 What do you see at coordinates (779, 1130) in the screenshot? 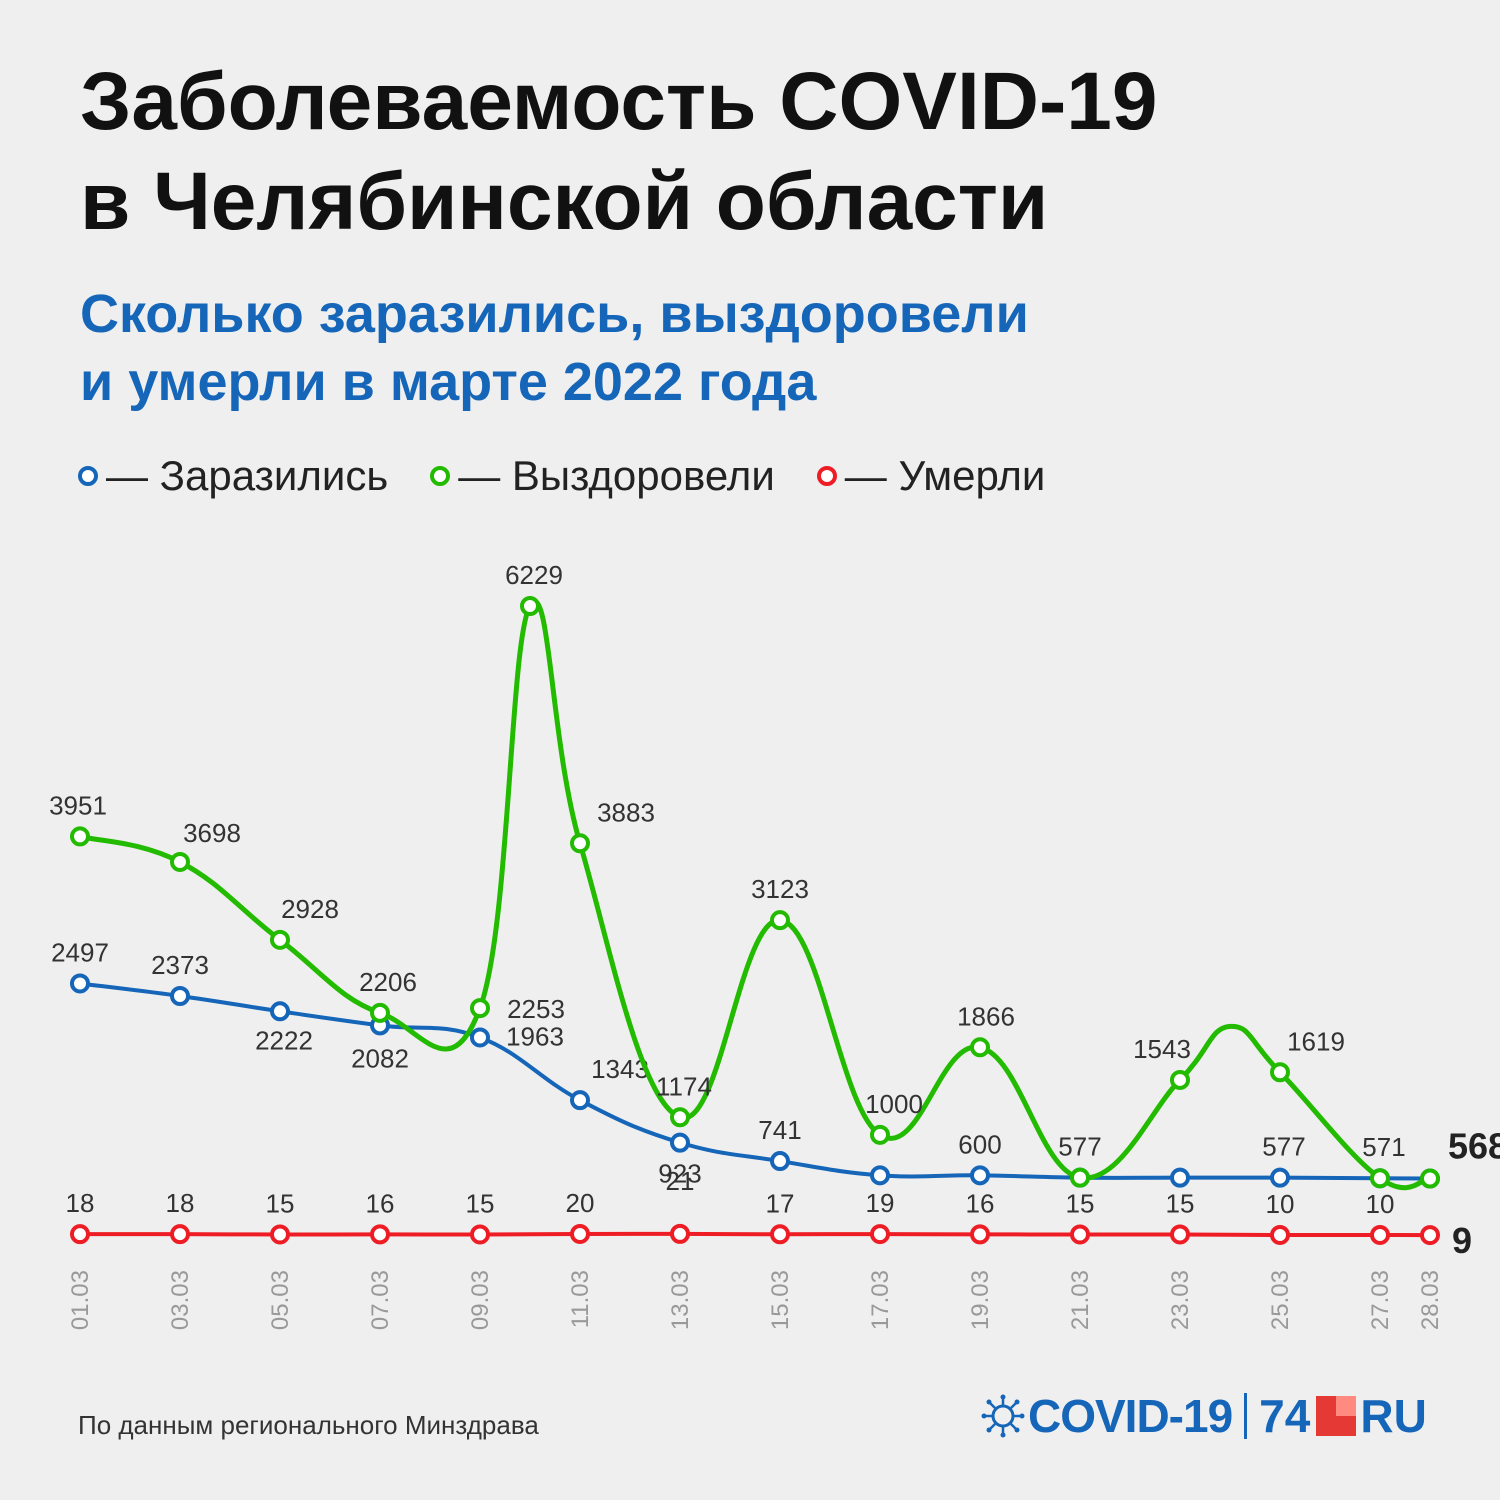
I see `data-label: 741` at bounding box center [779, 1130].